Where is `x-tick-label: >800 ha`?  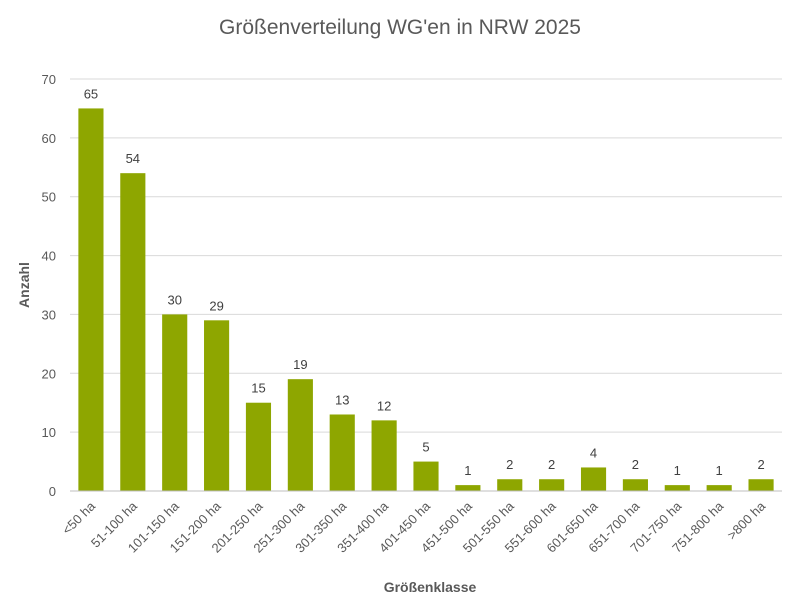 x-tick-label: >800 ha is located at coordinates (746, 520).